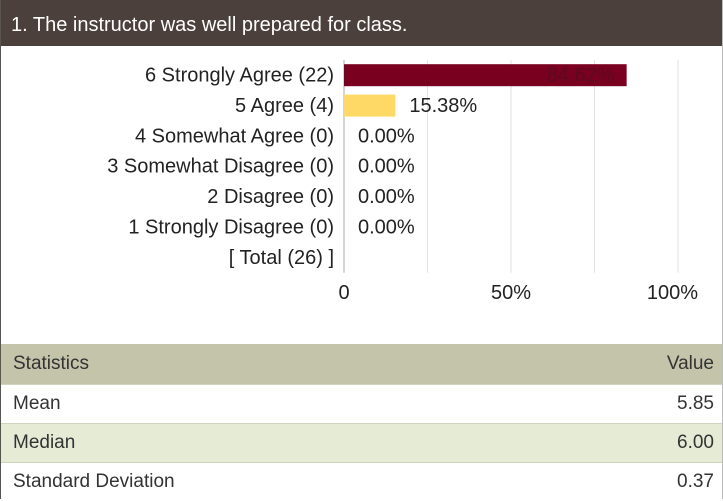 This screenshot has height=501, width=723. Describe the element at coordinates (264, 404) in the screenshot. I see `table-cell: Mean` at that location.